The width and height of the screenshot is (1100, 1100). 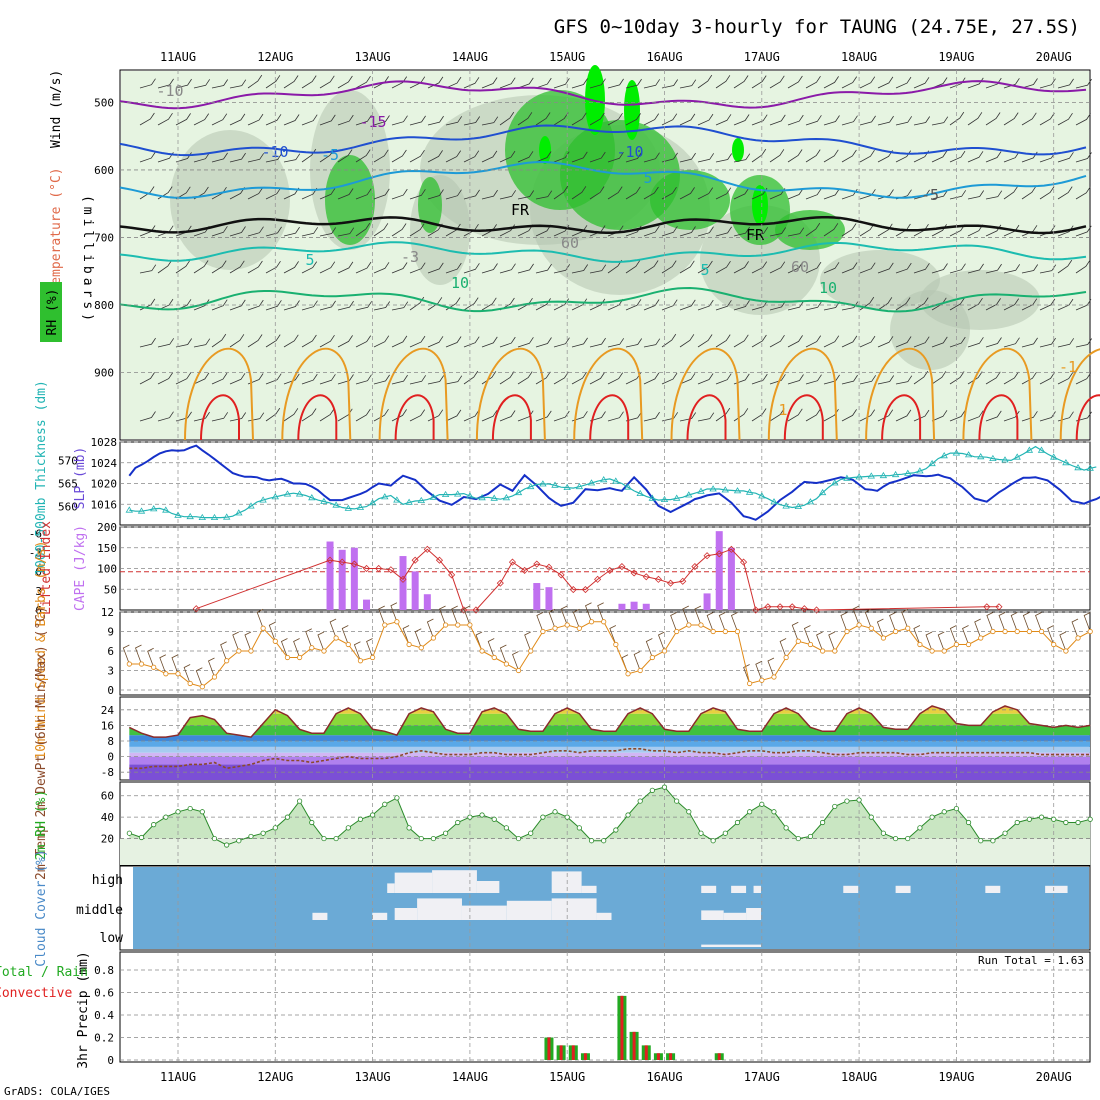 What do you see at coordinates (762, 57) in the screenshot?
I see `date-label-top: 17AUG` at bounding box center [762, 57].